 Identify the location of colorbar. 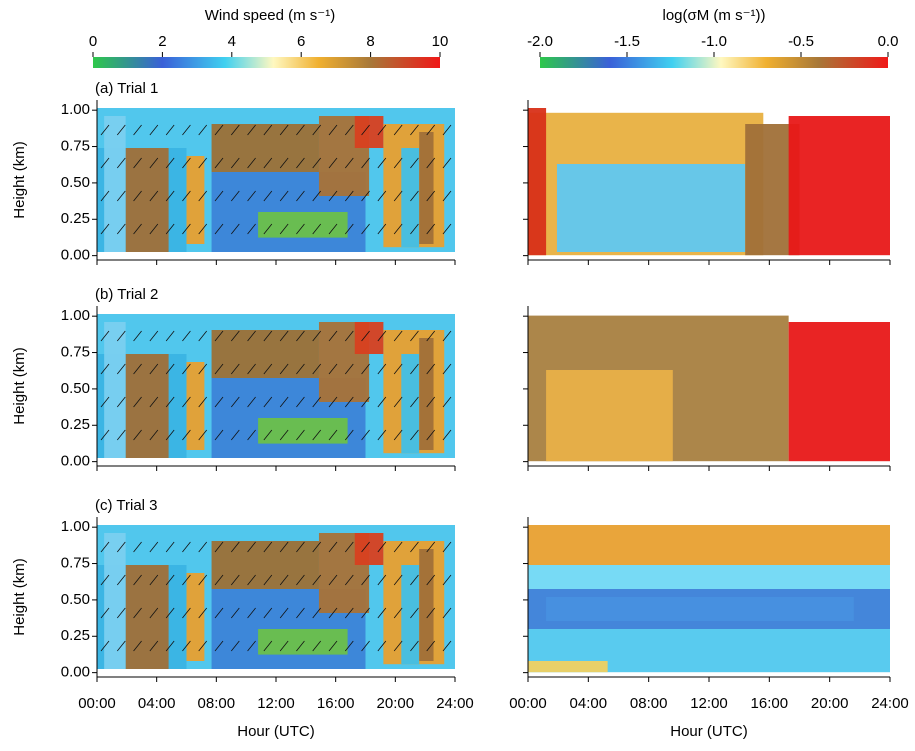
(266, 62).